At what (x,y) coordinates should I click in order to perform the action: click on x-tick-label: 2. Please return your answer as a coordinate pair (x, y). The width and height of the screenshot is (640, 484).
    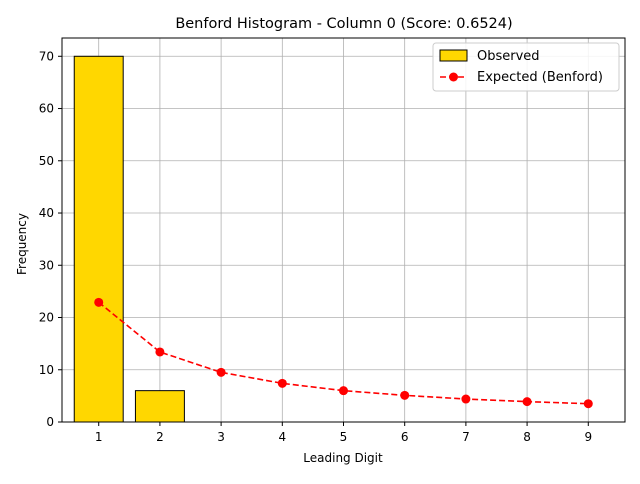
    Looking at the image, I should click on (160, 437).